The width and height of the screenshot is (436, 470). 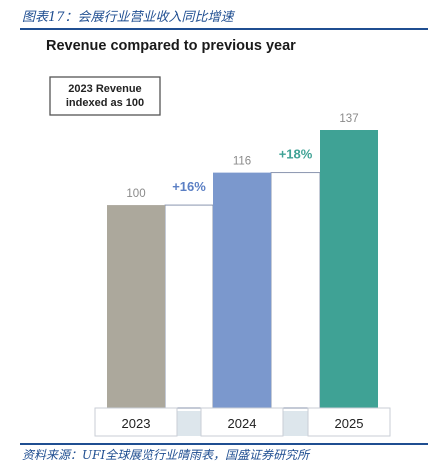 I want to click on chart-title: Revenue compared to previous year, so click(x=171, y=46).